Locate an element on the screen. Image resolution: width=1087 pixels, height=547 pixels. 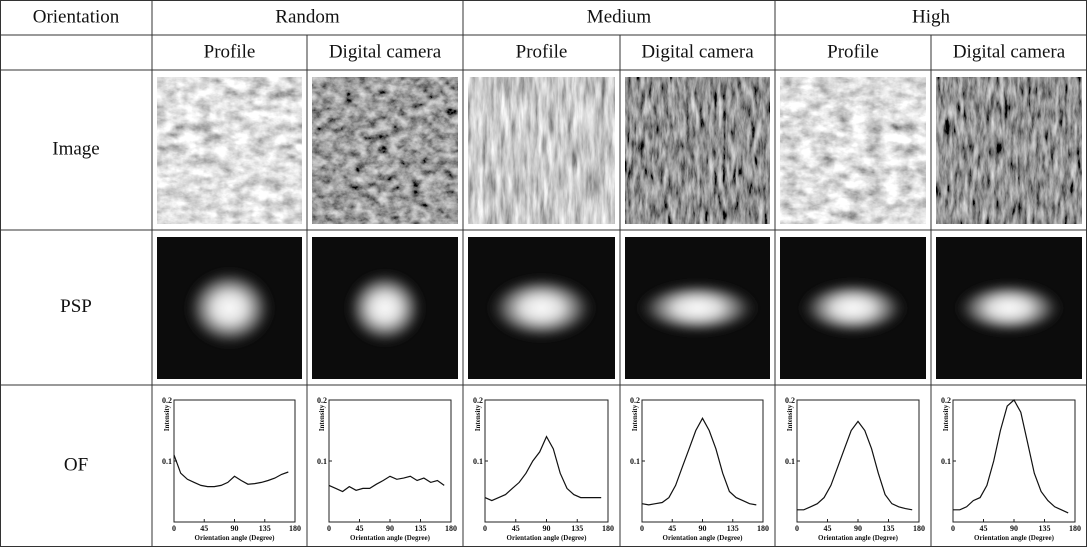
group-header: High is located at coordinates (931, 16).